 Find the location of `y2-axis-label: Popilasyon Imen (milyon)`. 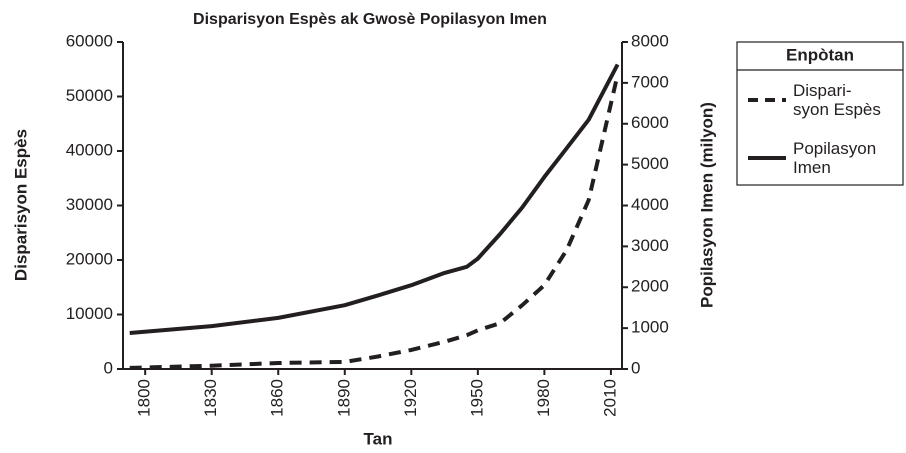

y2-axis-label: Popilasyon Imen (milyon) is located at coordinates (706, 205).